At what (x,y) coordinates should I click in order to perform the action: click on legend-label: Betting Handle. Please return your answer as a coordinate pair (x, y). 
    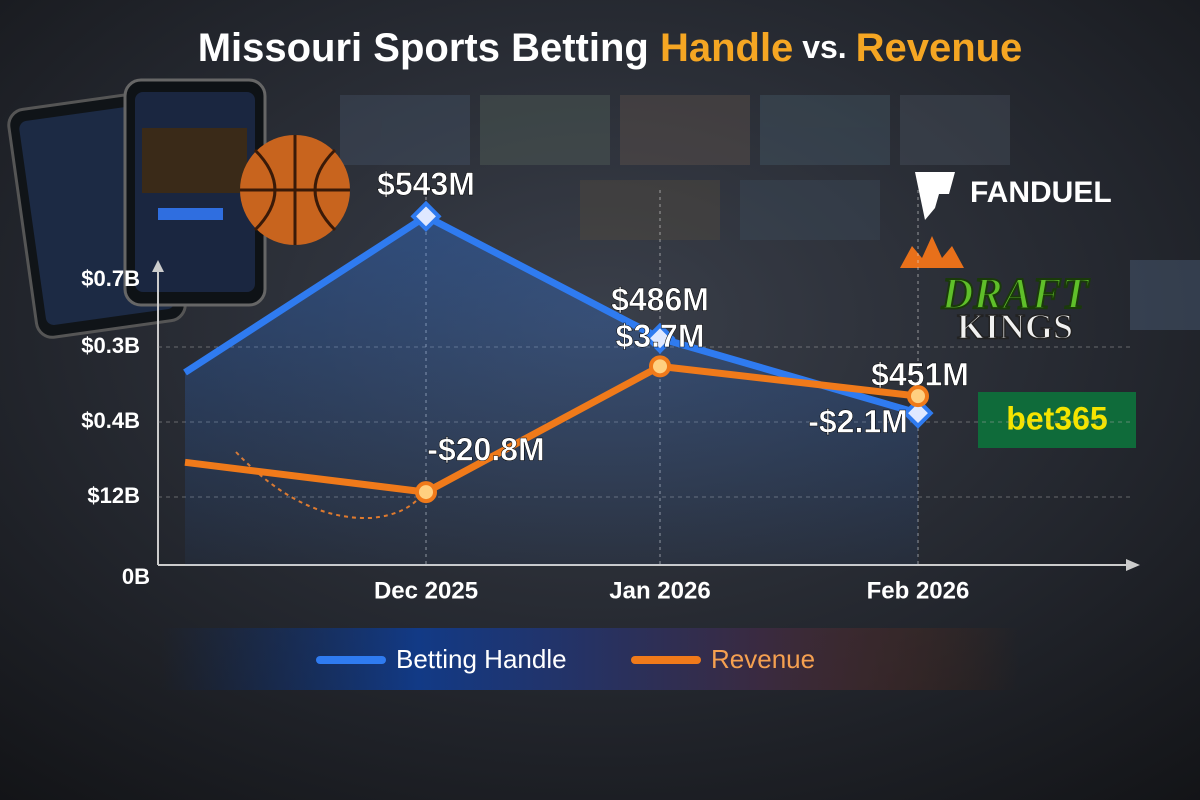
    Looking at the image, I should click on (481, 659).